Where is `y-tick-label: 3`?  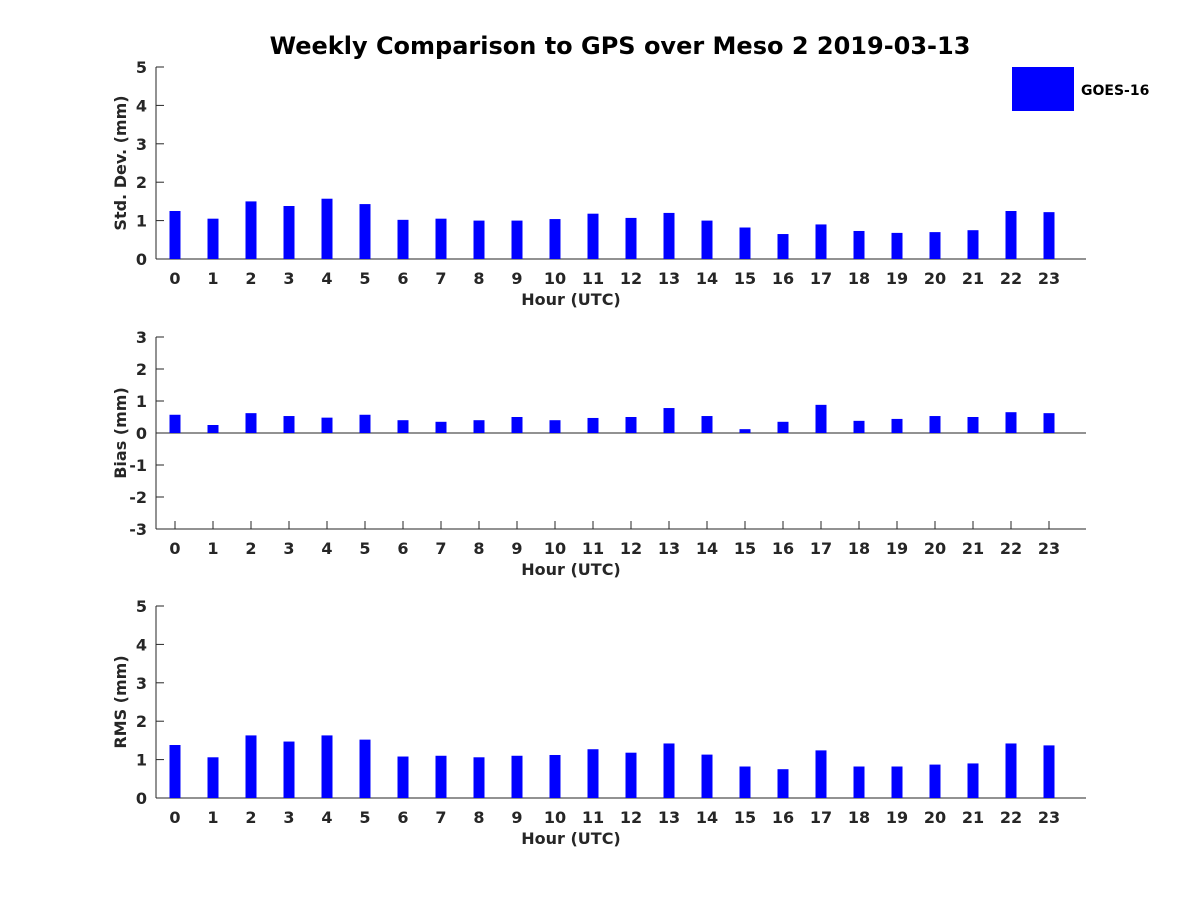
y-tick-label: 3 is located at coordinates (141, 144).